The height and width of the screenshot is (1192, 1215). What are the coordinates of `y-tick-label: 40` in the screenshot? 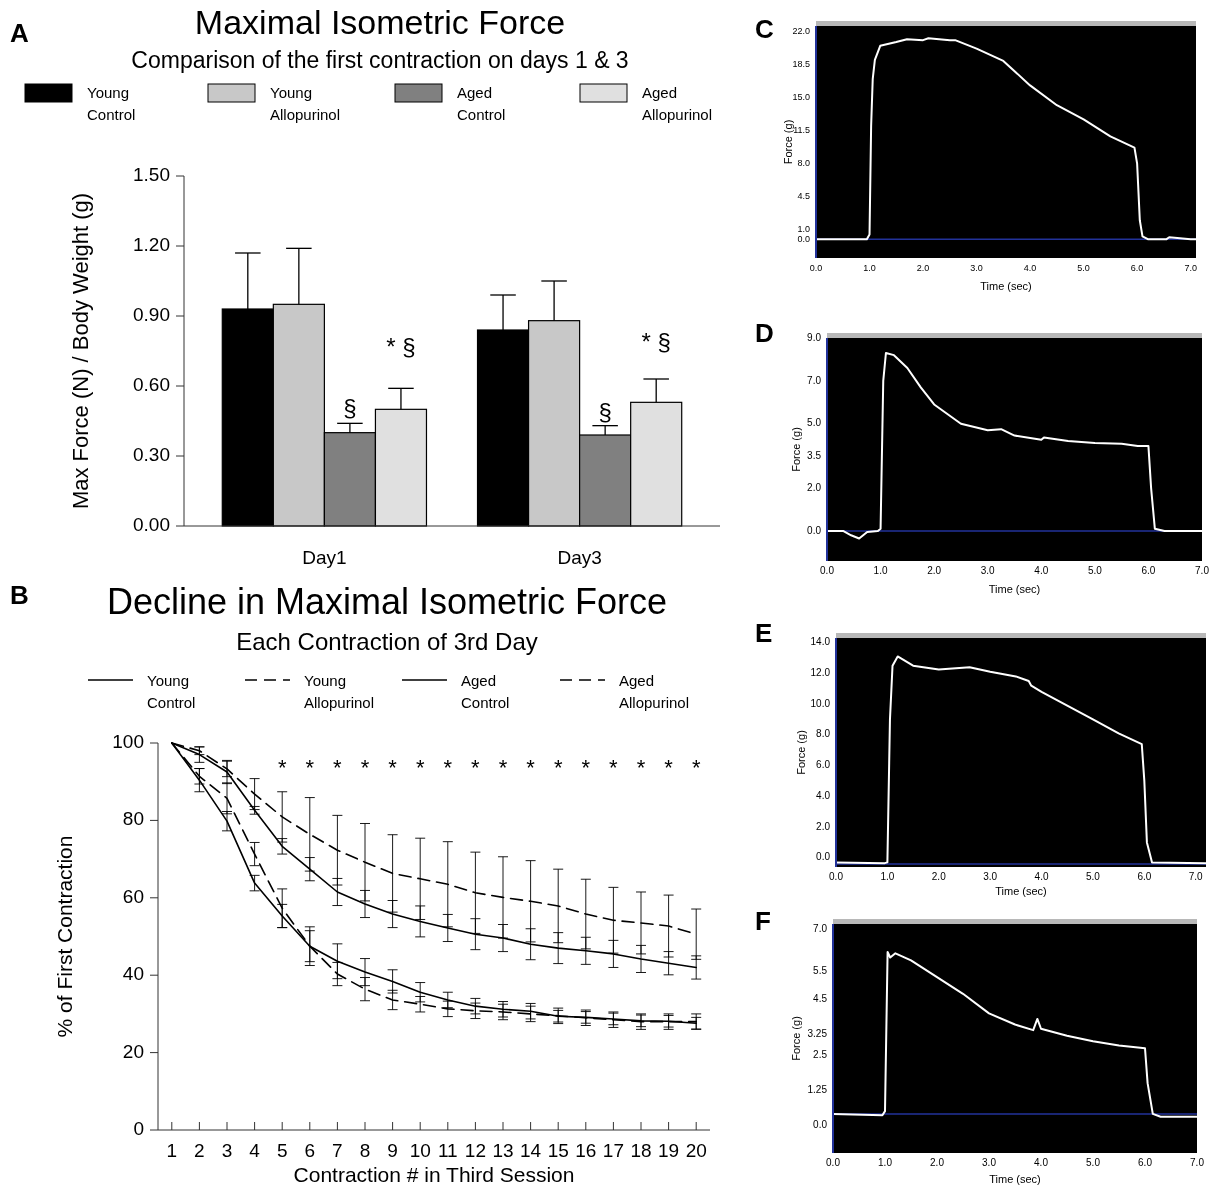 It's located at (133, 974).